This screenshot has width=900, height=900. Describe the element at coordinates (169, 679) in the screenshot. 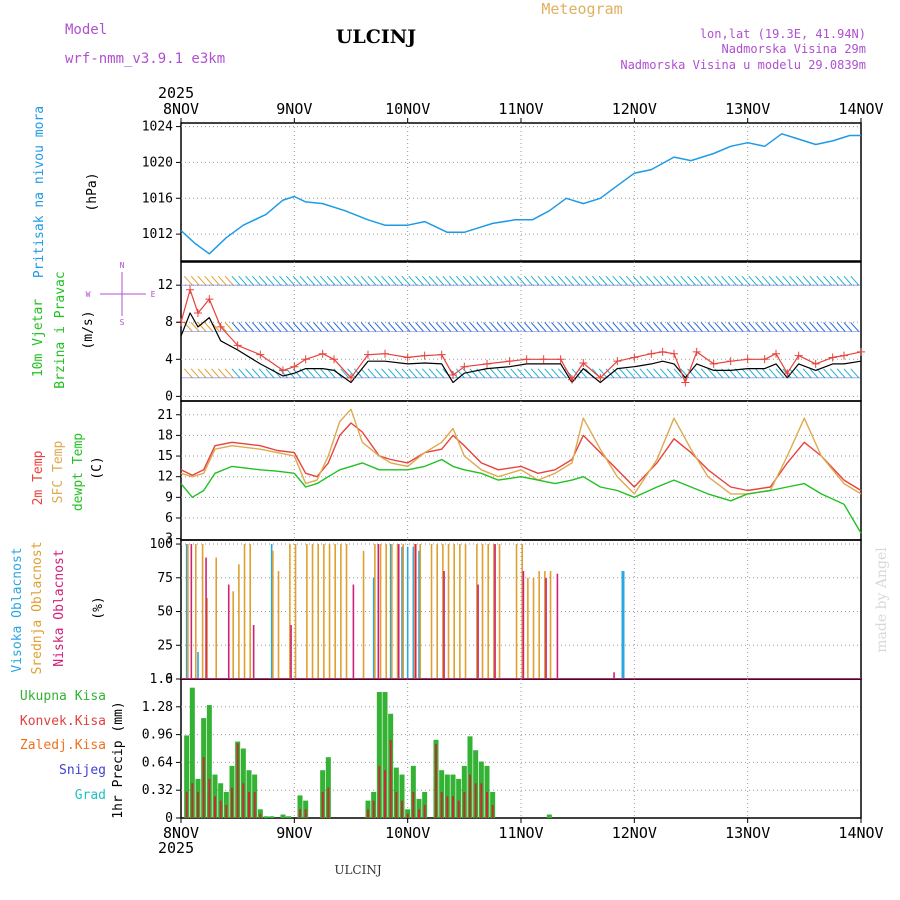

I see `ytick-label: 0` at that location.